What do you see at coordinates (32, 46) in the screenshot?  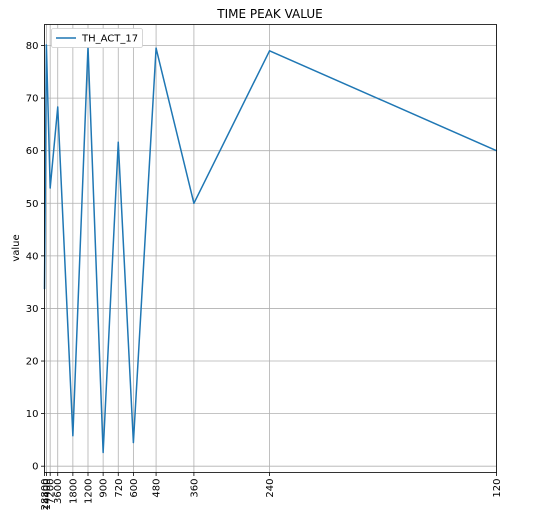 I see `y-tick-label: 80` at bounding box center [32, 46].